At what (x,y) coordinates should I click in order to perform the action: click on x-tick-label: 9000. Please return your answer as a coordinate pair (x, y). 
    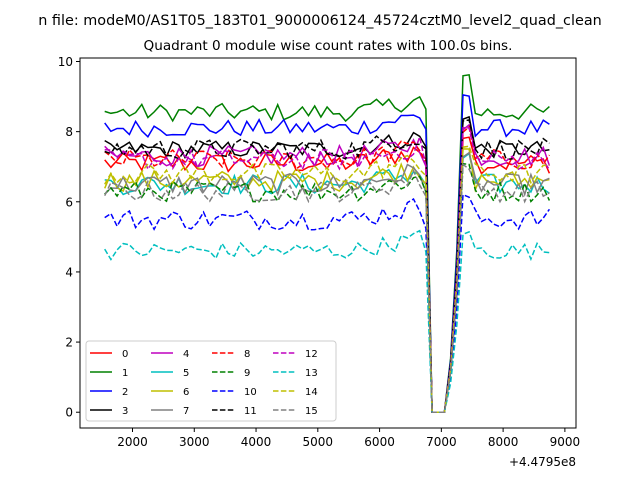
    Looking at the image, I should click on (565, 442).